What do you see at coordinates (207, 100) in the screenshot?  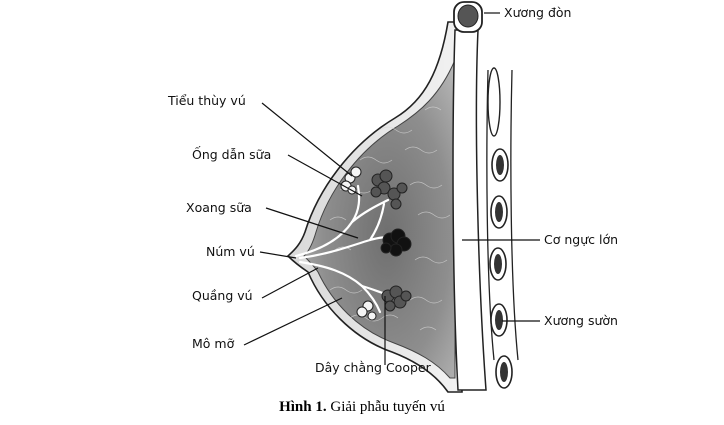 I see `label-lobule: Tiểu thùy vú` at bounding box center [207, 100].